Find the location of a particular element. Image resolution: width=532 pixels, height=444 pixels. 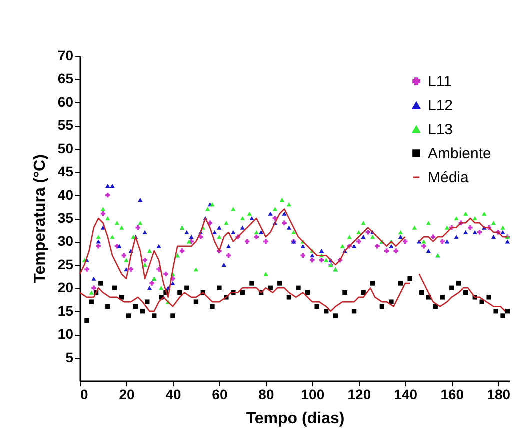

x-tick-label: 20 is located at coordinates (127, 394).